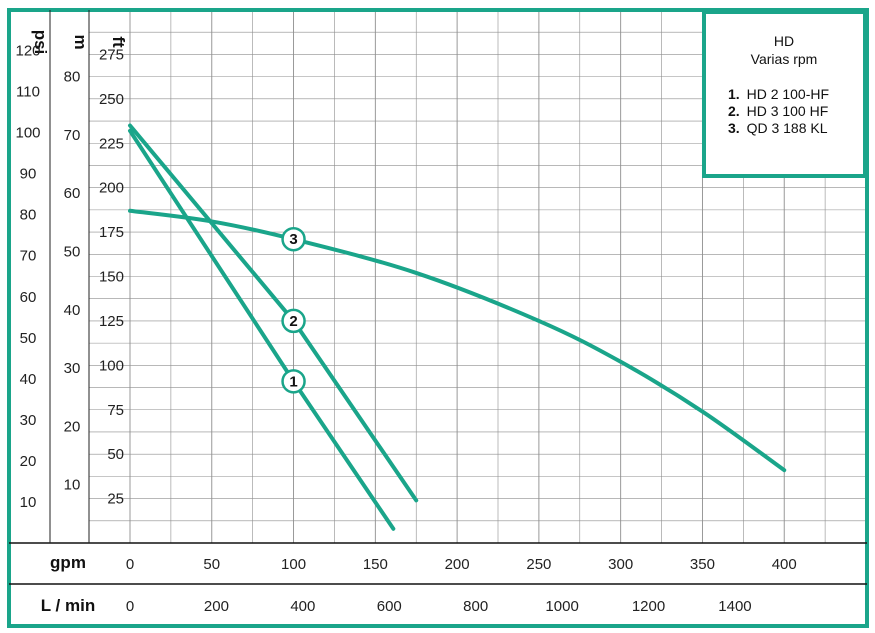 This screenshot has height=633, width=875. Describe the element at coordinates (72, 135) in the screenshot. I see `m-tick-label: 70` at that location.